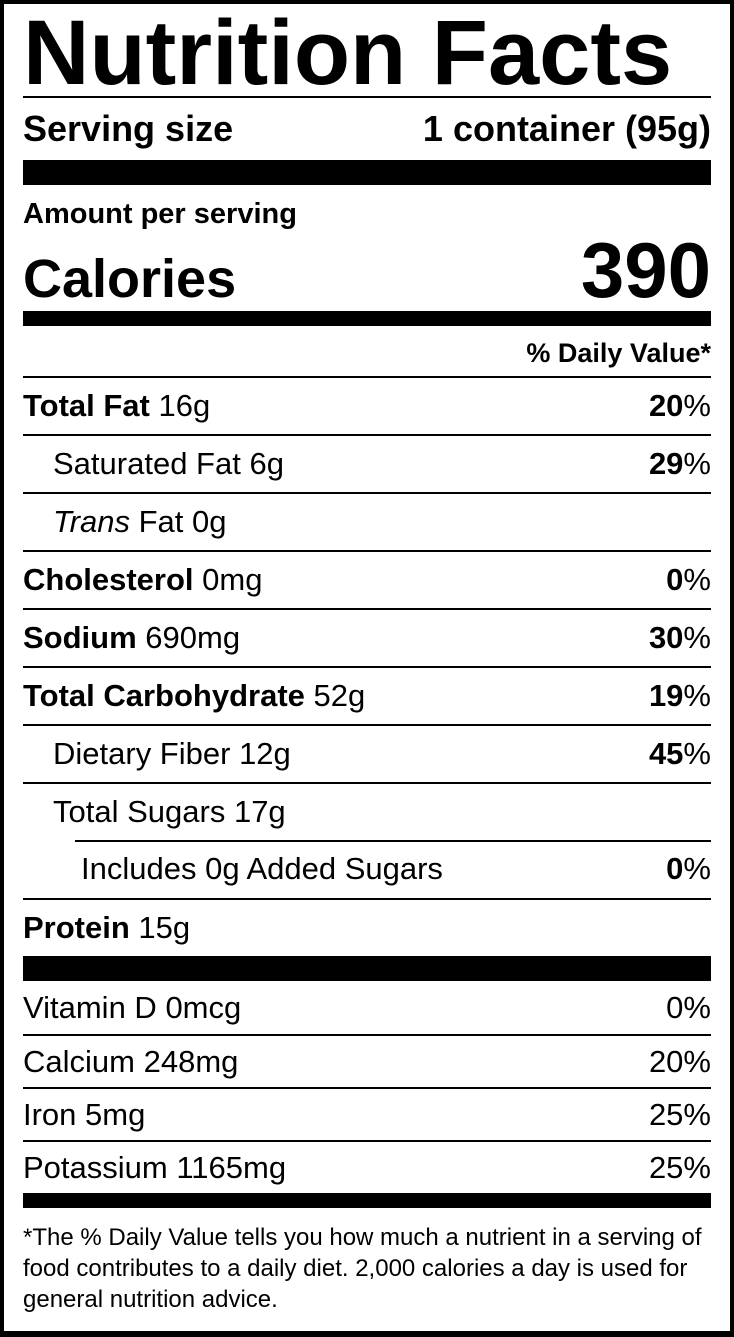  What do you see at coordinates (618, 352) in the screenshot?
I see `daily-value-header: % Daily Value*` at bounding box center [618, 352].